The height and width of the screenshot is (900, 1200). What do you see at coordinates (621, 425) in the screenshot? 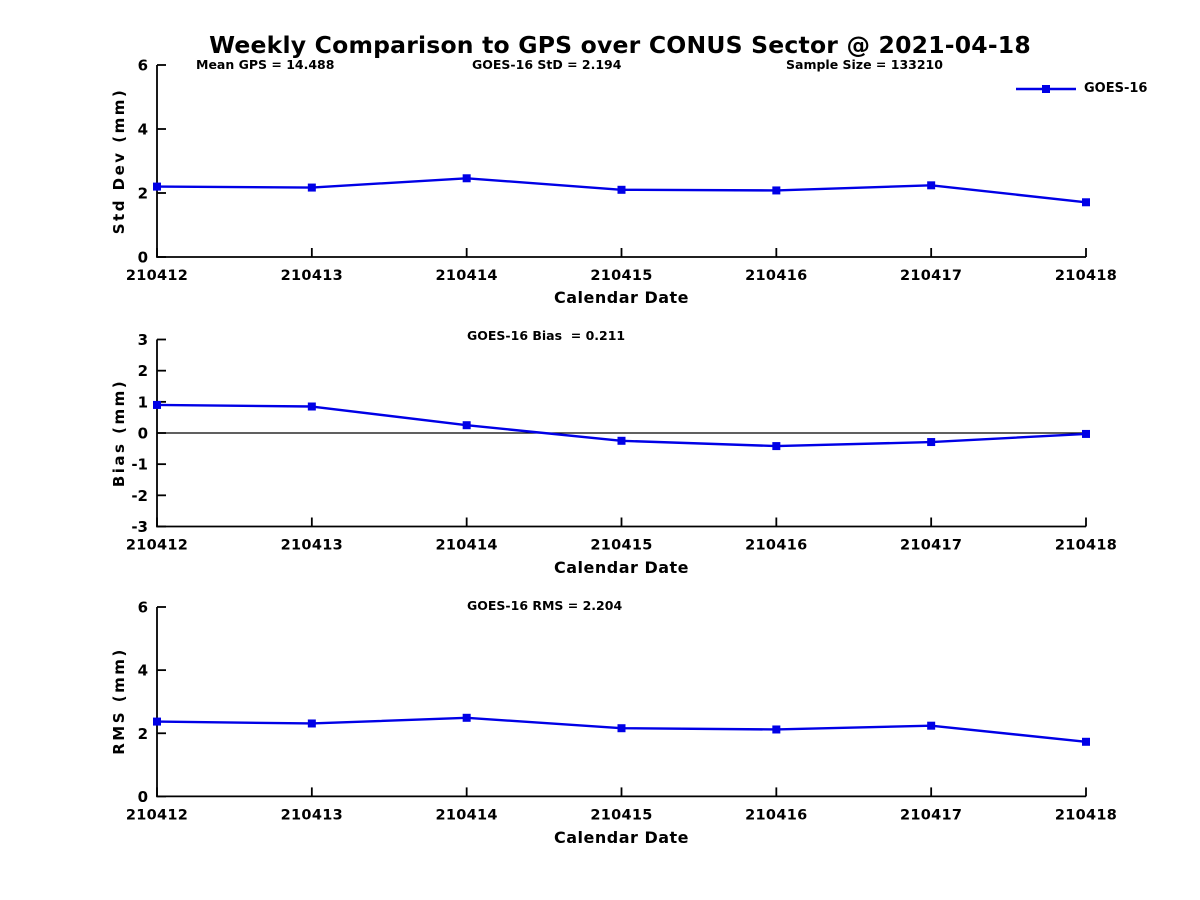
I see `bias-series` at bounding box center [621, 425].